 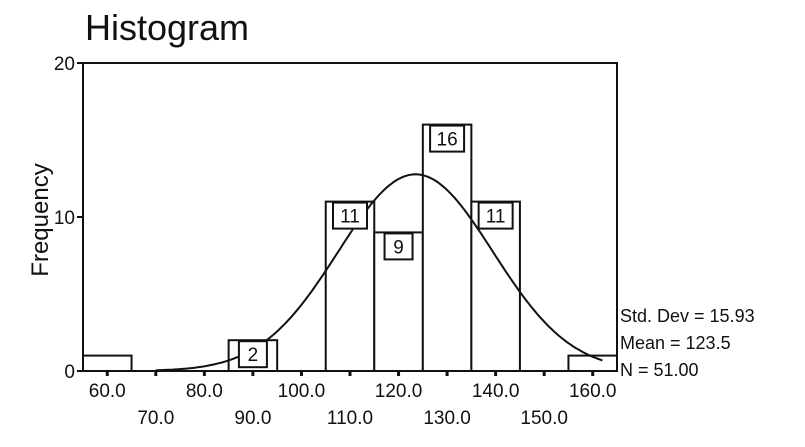 What do you see at coordinates (252, 418) in the screenshot?
I see `x-tick-label: 90.0` at bounding box center [252, 418].